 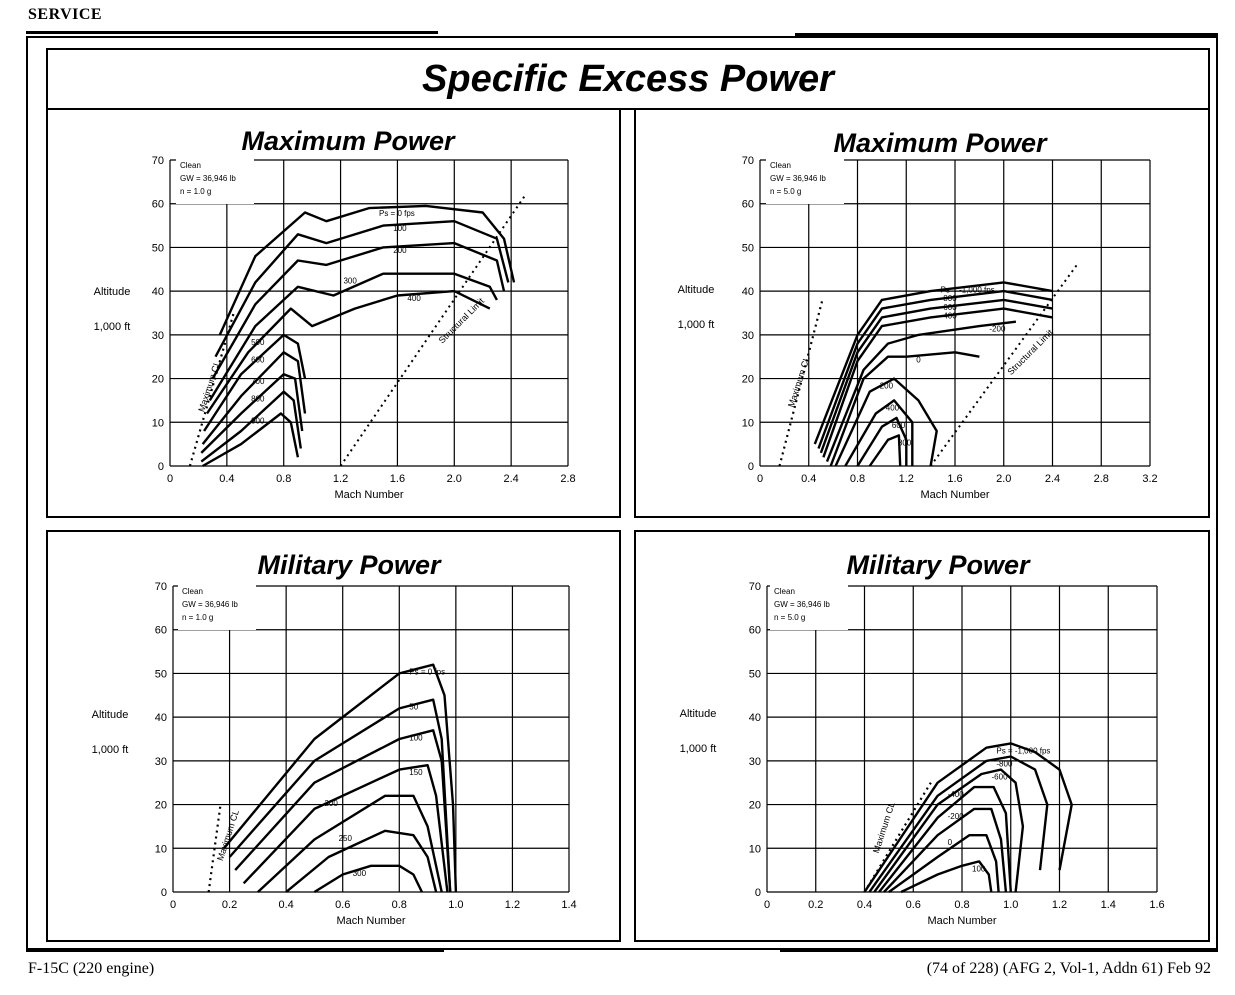 I want to click on series-label: 500, so click(x=258, y=342).